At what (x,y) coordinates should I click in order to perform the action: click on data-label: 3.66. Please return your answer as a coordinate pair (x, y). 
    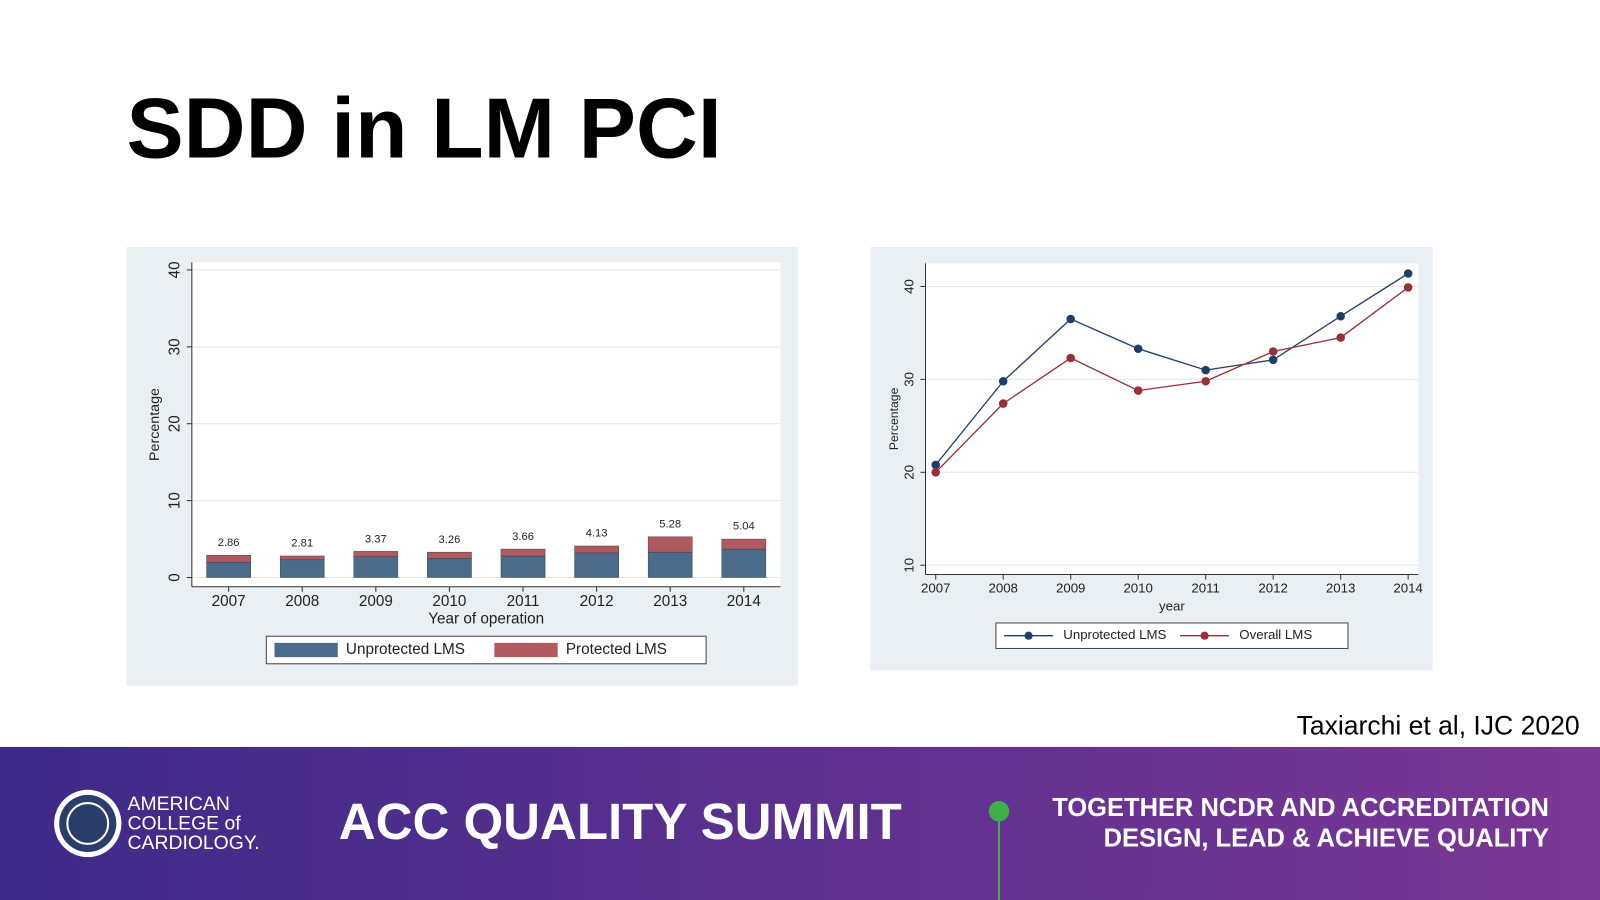
    Looking at the image, I should click on (523, 537).